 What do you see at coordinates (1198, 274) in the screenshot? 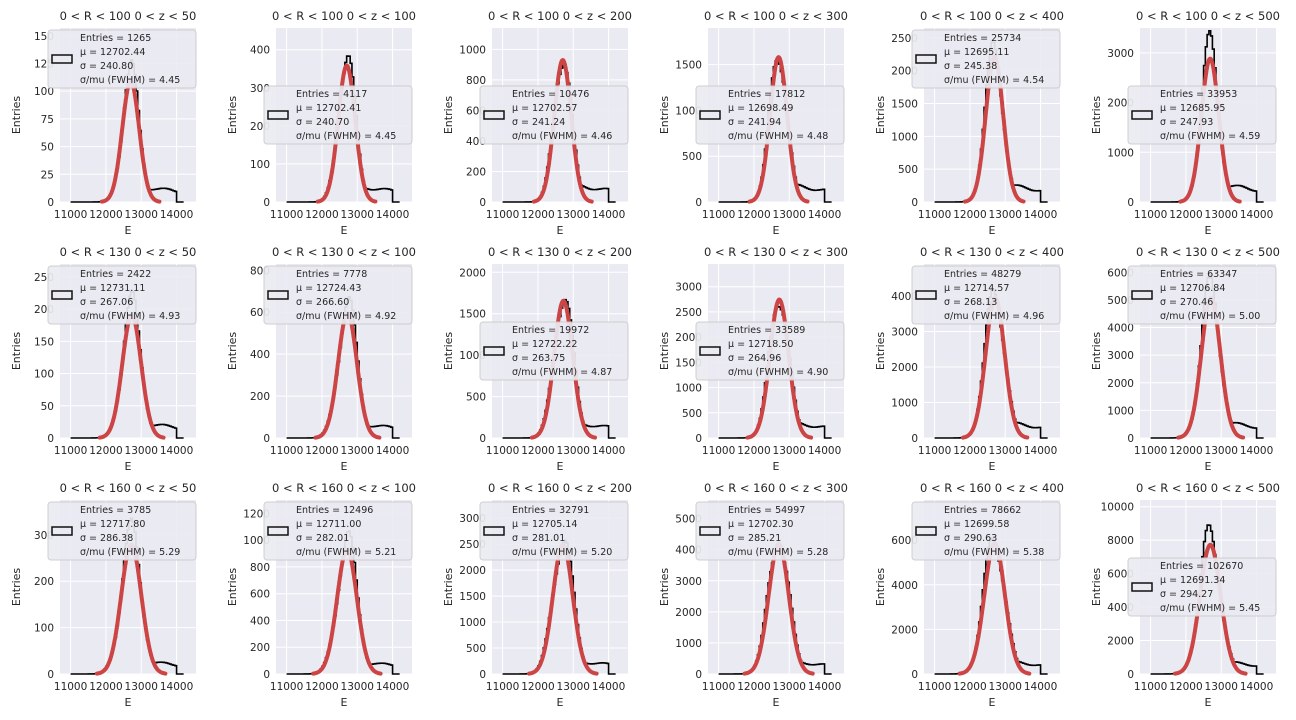
I see `legend-entries: Entries = 63347` at bounding box center [1198, 274].